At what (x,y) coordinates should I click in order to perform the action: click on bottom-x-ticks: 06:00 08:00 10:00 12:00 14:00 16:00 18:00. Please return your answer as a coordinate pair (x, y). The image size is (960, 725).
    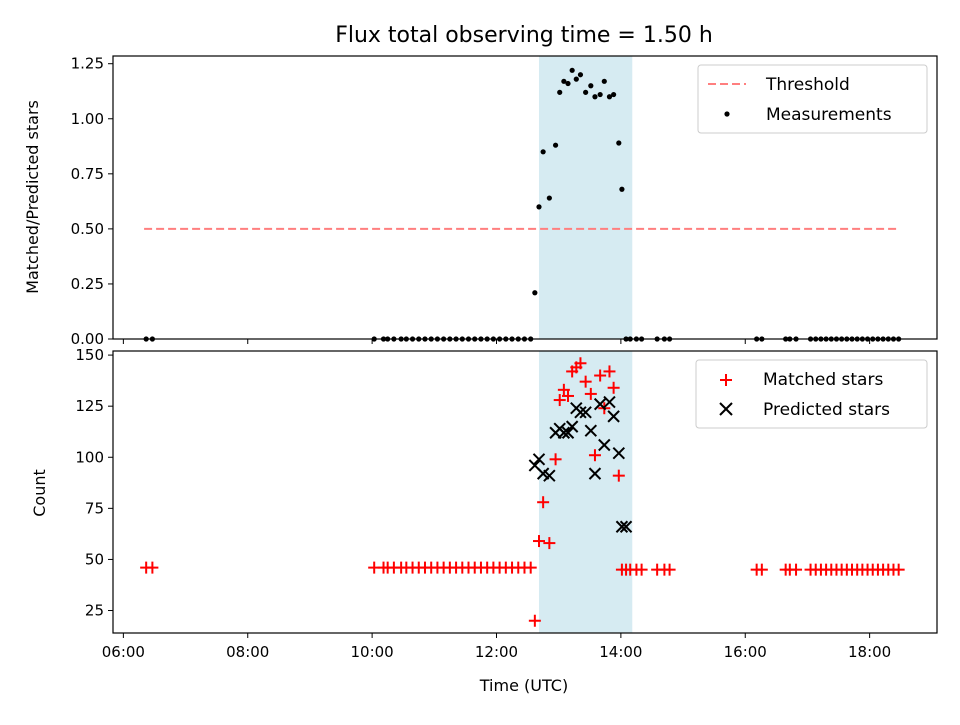
    Looking at the image, I should click on (496, 647).